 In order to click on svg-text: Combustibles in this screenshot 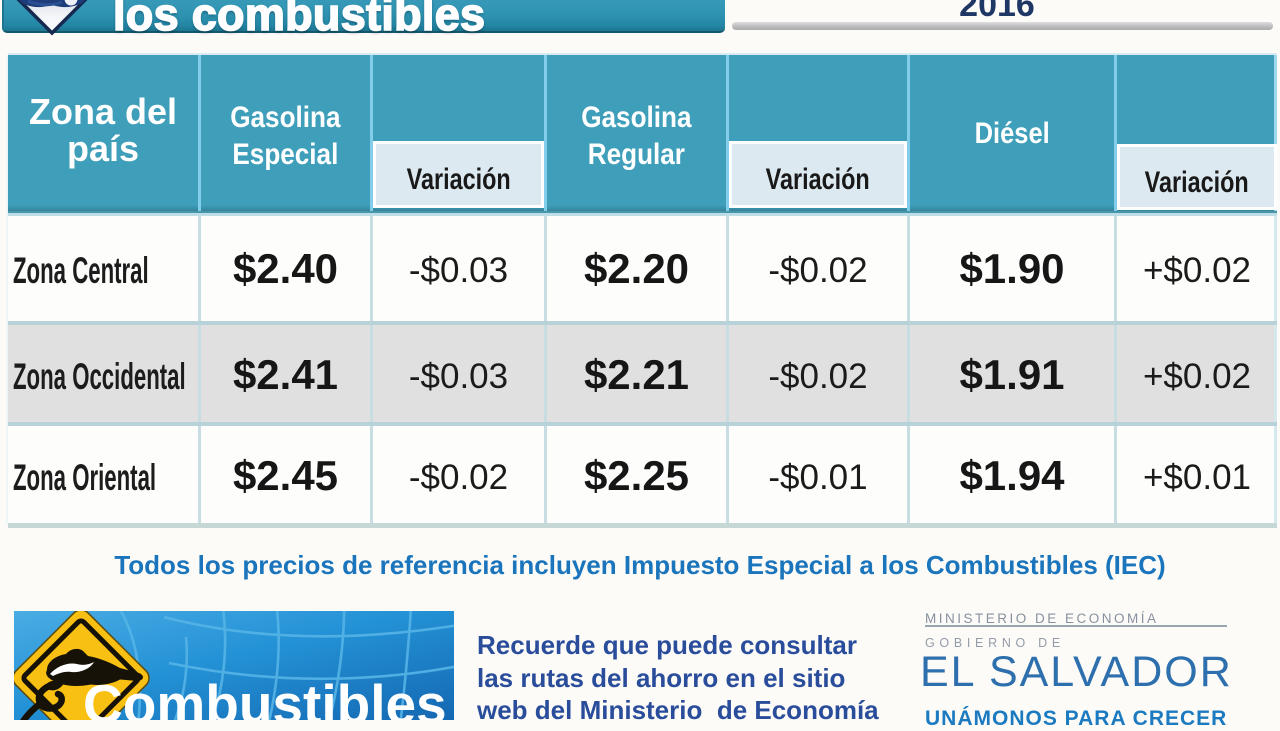, I will do `click(265, 696)`.